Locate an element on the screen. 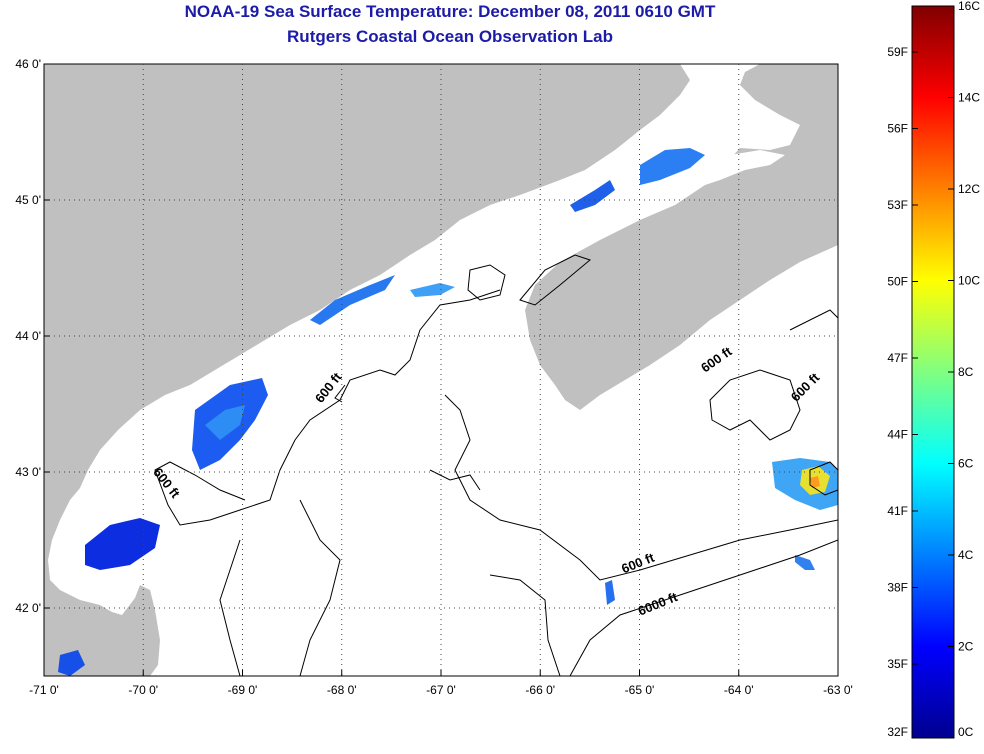 This screenshot has height=754, width=984. lon-tick-label: -67 0' is located at coordinates (441, 690).